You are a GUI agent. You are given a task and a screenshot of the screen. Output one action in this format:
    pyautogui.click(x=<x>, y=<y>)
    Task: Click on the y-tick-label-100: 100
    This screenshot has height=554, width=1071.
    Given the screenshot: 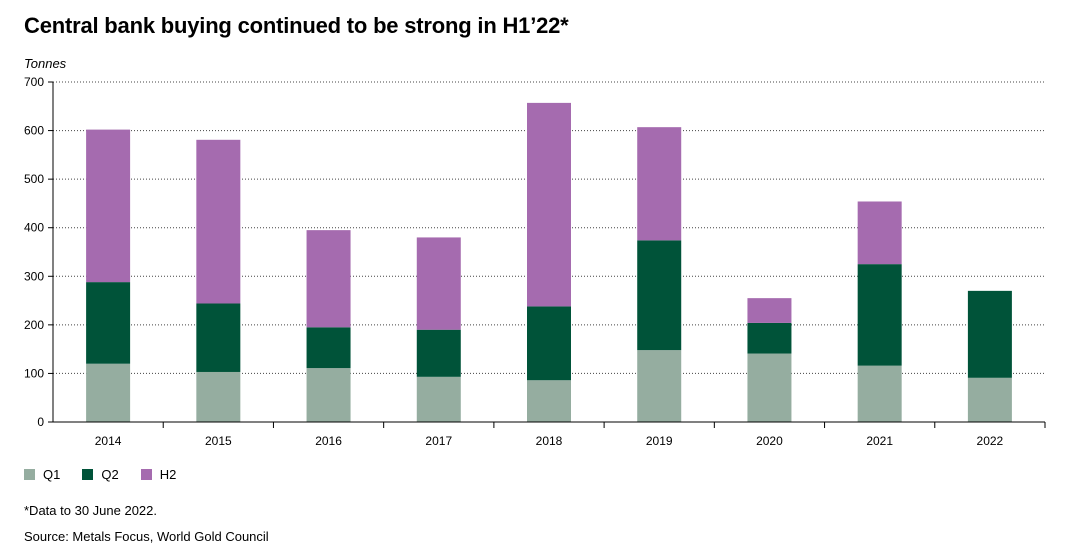 What is the action you would take?
    pyautogui.click(x=34, y=373)
    